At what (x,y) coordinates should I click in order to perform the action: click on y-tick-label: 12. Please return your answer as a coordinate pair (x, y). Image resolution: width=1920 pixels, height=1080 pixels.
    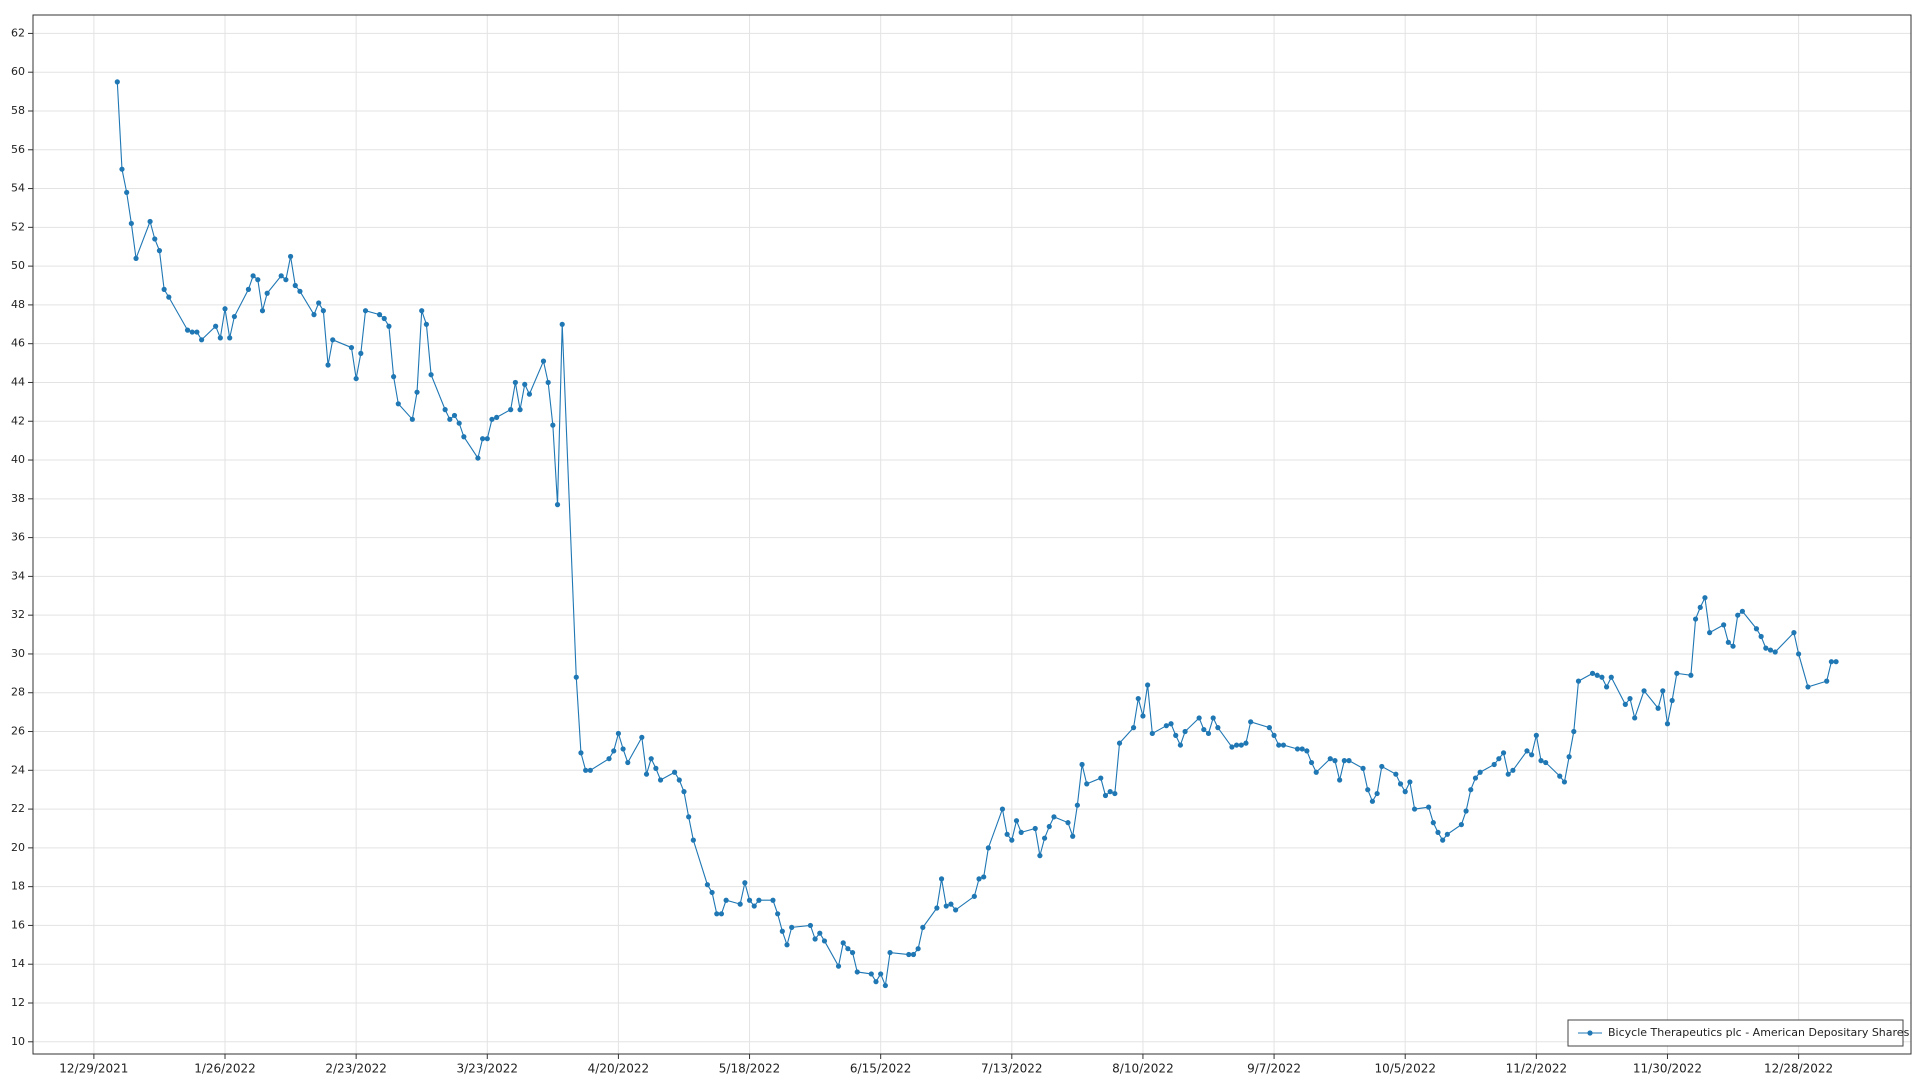
    Looking at the image, I should click on (18, 1002).